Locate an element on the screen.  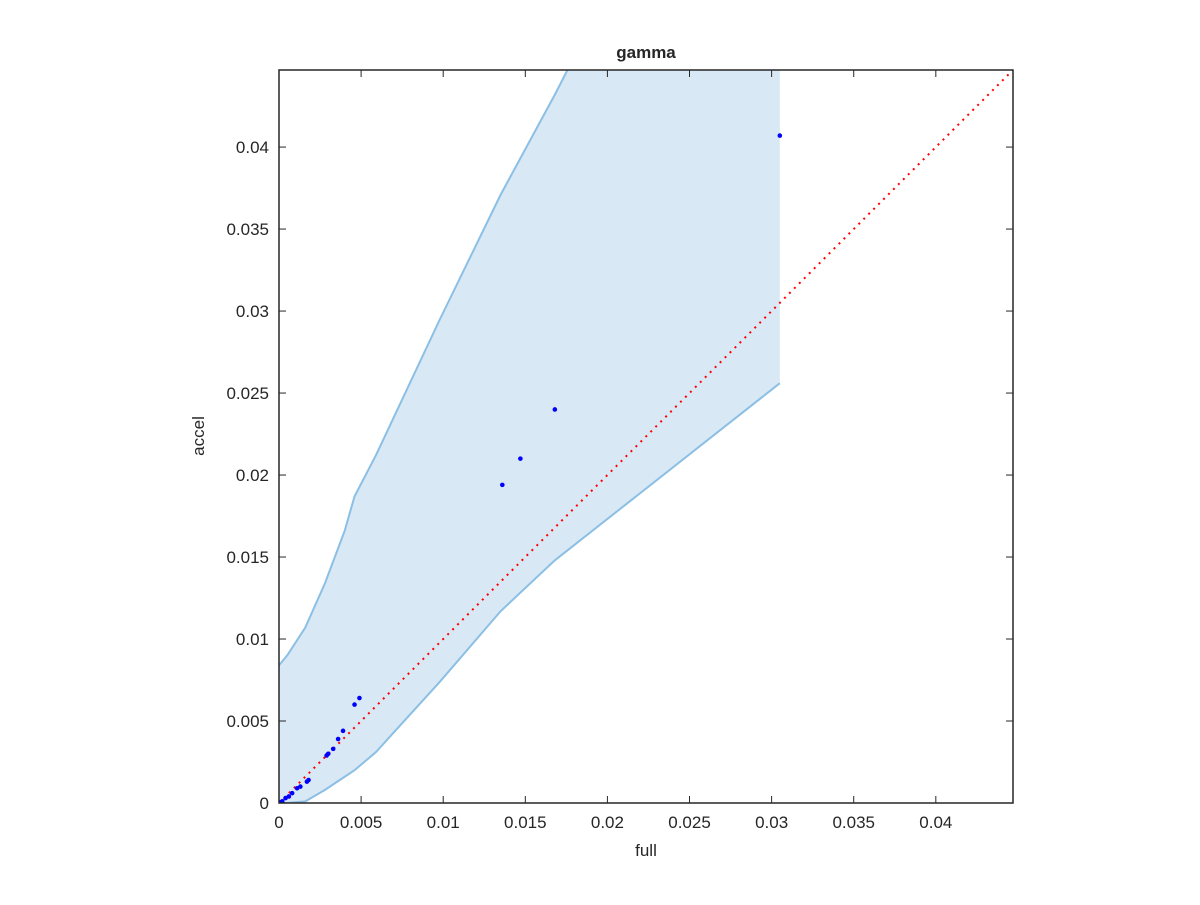
y-tick-label: 0.035 is located at coordinates (247, 229).